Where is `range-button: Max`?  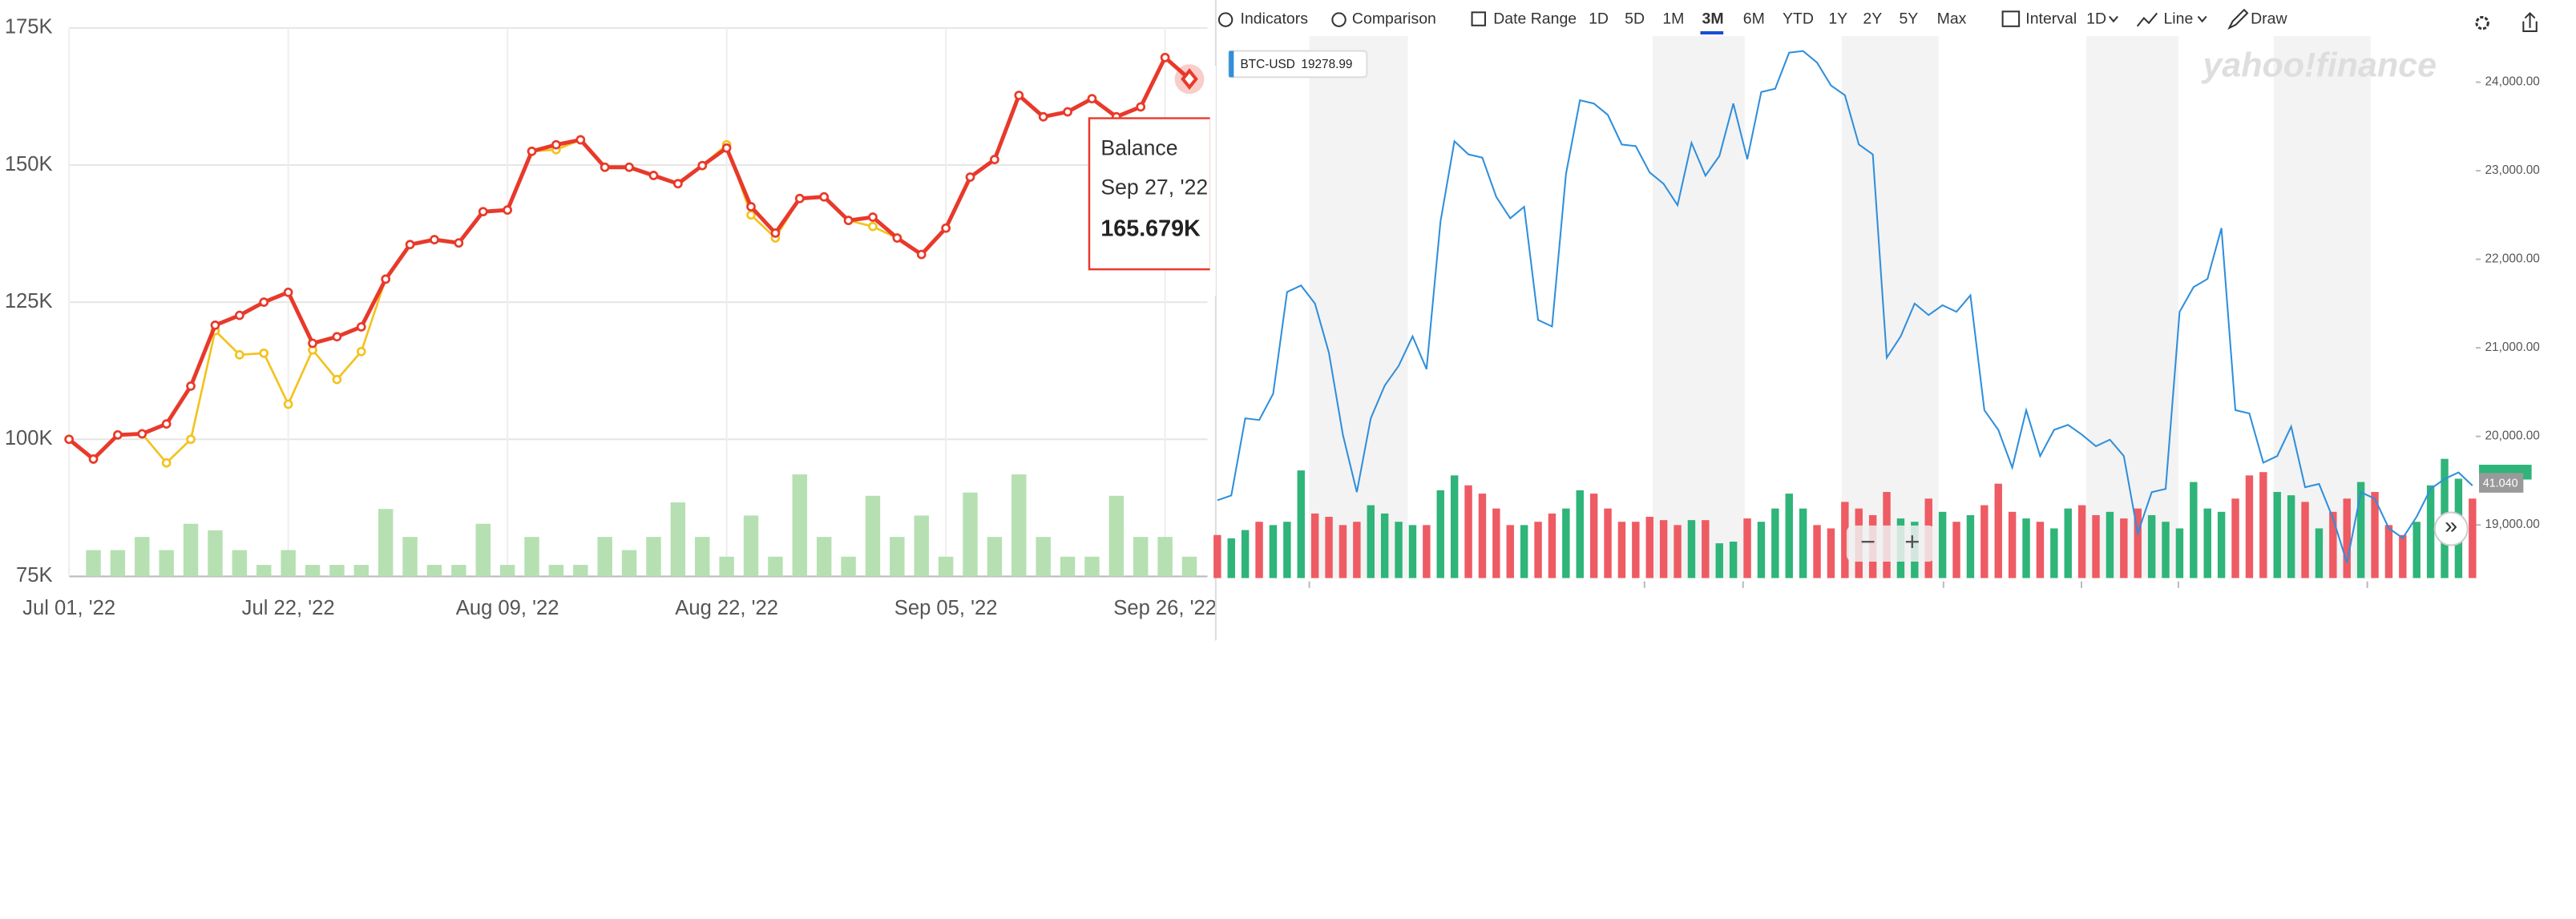
range-button: Max is located at coordinates (1952, 19).